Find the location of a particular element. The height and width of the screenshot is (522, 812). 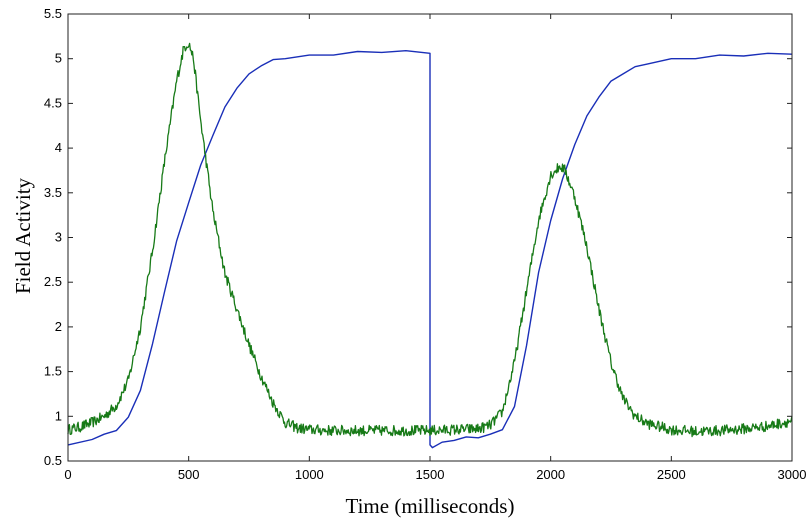

y-axis-title: Field Activity is located at coordinates (23, 235).